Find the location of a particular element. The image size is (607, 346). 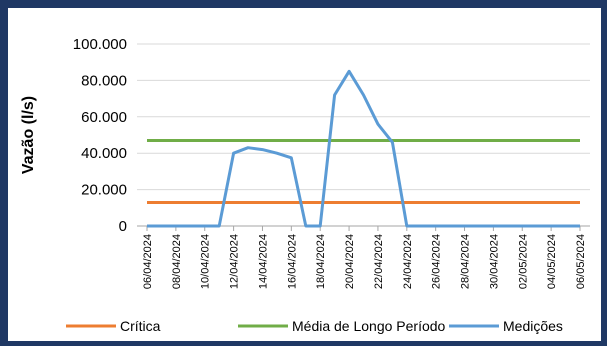

y-tick-labels: 0 20.000 40.000 60.000 80.000 100.000 is located at coordinates (100, 135).